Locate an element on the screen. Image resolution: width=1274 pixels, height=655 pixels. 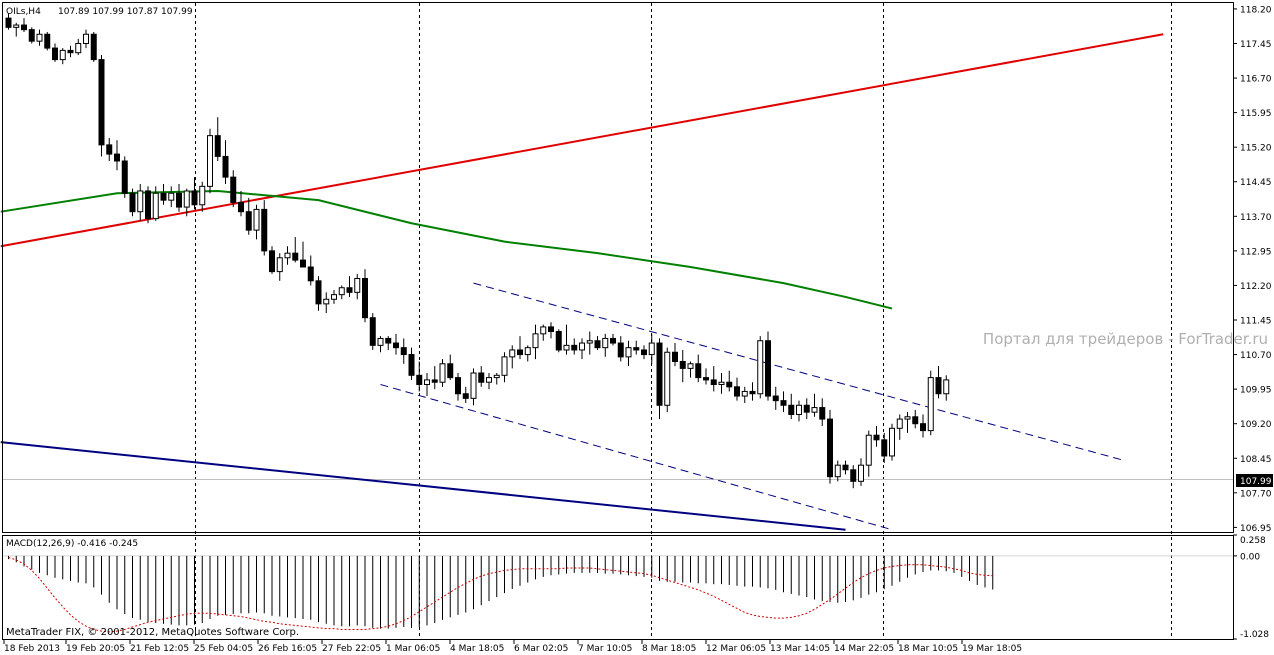
time-tick-label: 6 Mar 02:05 is located at coordinates (541, 649).